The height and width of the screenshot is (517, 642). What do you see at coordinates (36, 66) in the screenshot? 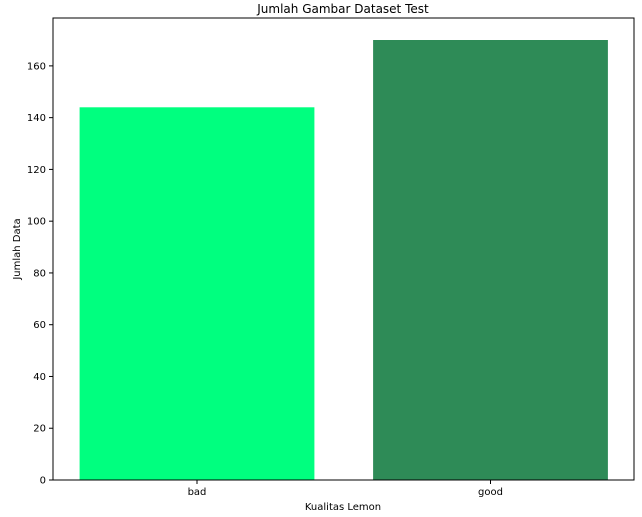
I see `y-tick-label: 160` at bounding box center [36, 66].